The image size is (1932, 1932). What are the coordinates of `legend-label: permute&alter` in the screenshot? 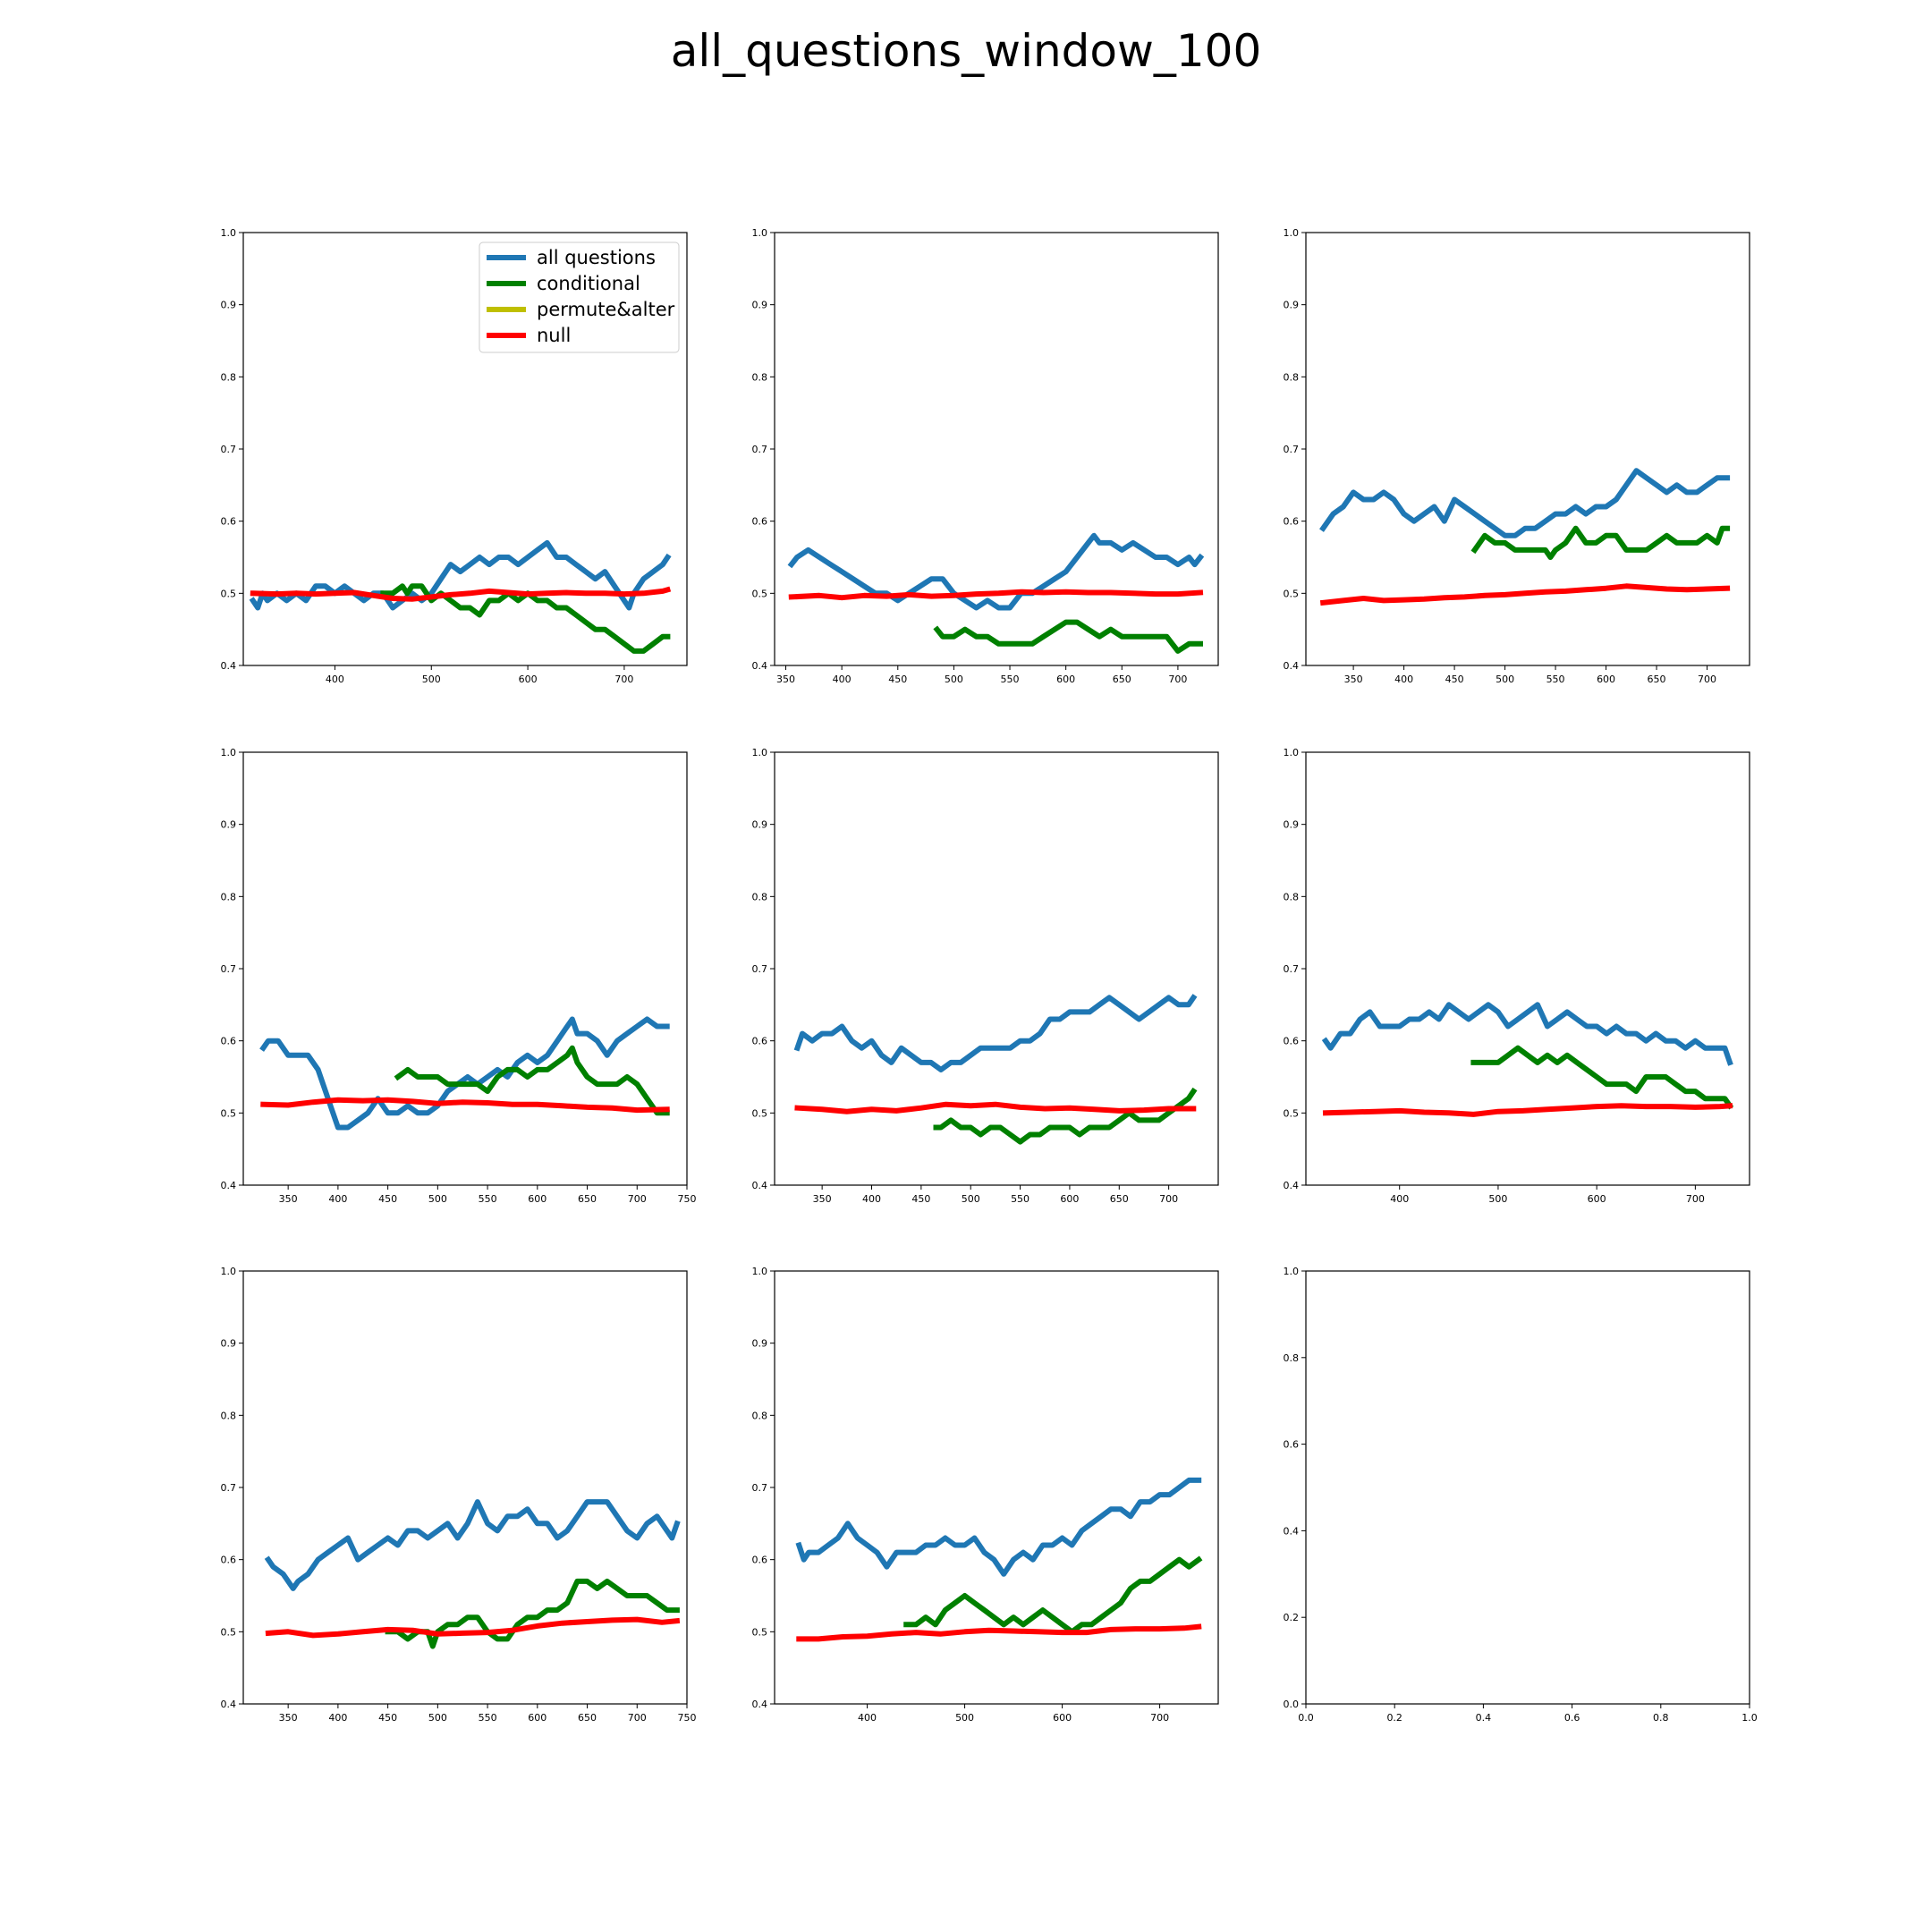 It's located at (606, 309).